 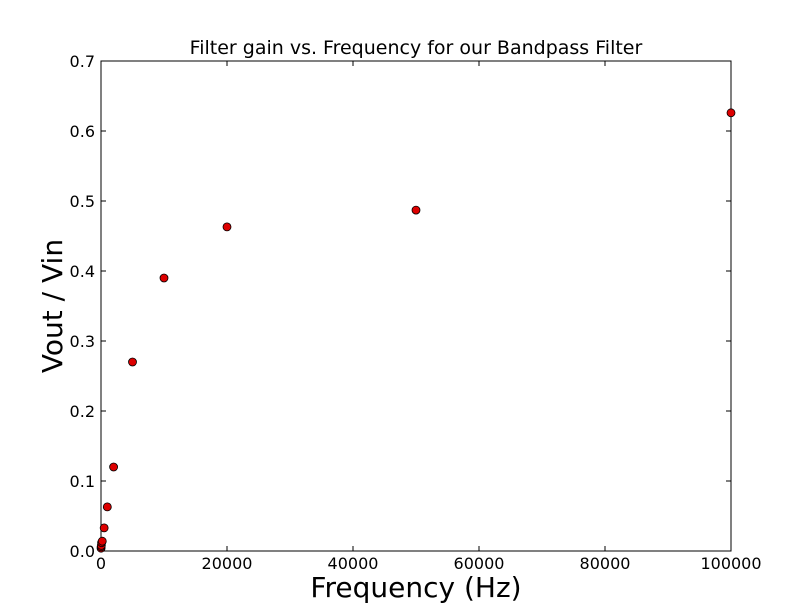 What do you see at coordinates (605, 563) in the screenshot?
I see `x-tick-label: 80000` at bounding box center [605, 563].